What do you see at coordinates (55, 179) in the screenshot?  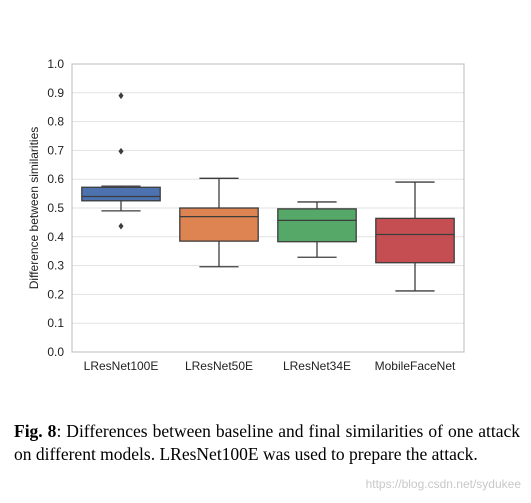 I see `y-tick-label: 0.6` at bounding box center [55, 179].